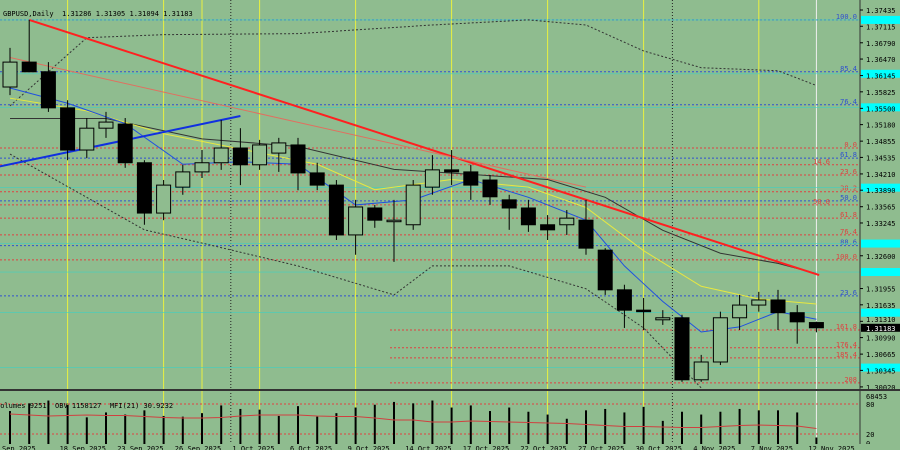  I want to click on time-axis-bg, so click(450, 447).